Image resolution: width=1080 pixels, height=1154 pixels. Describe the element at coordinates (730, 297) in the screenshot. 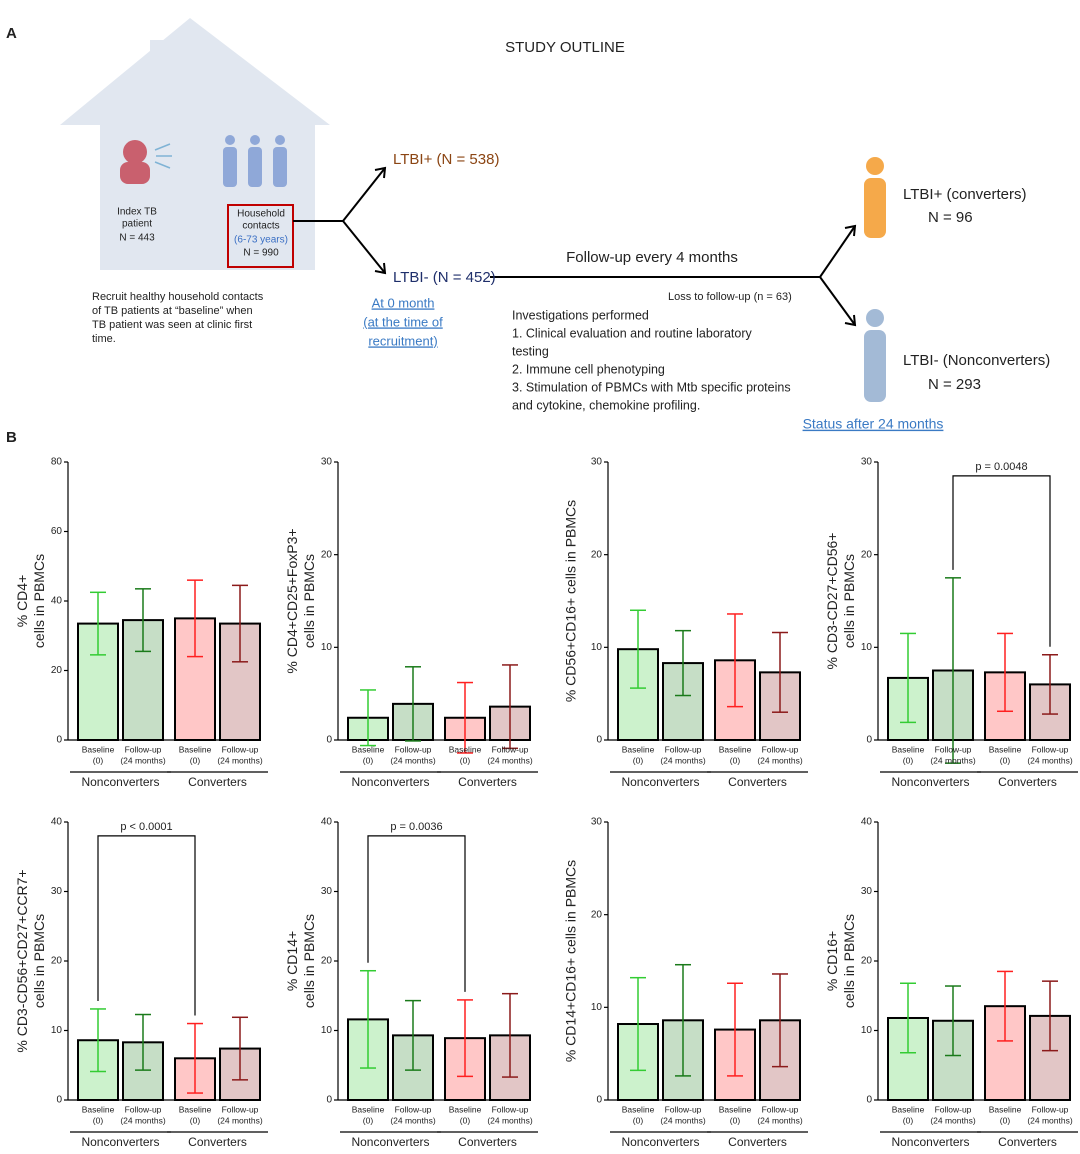

I see `loss: Loss to follow-up (n = 63)` at that location.